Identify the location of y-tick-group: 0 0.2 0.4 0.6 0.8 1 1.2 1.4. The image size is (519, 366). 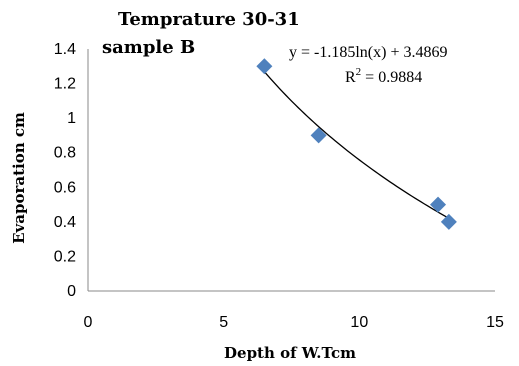
(65, 170).